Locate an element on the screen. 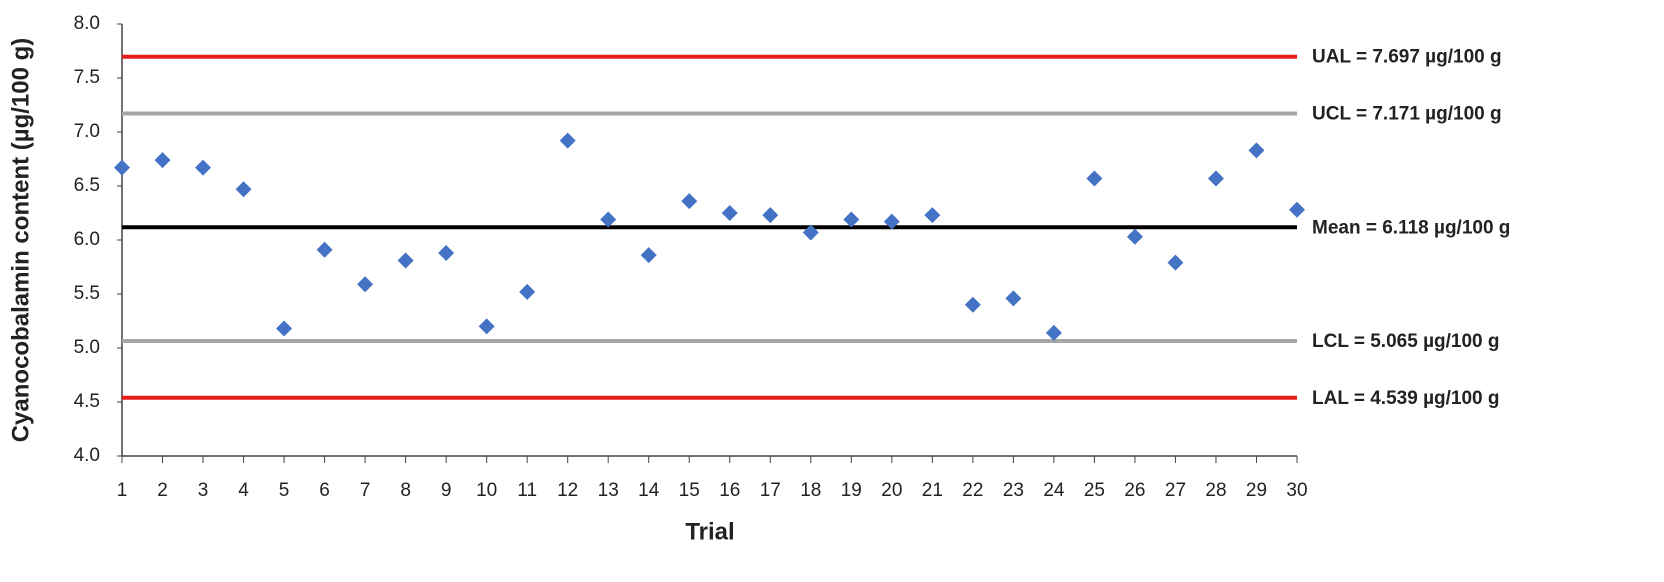 The image size is (1664, 582). x-tick-label: 13 is located at coordinates (608, 490).